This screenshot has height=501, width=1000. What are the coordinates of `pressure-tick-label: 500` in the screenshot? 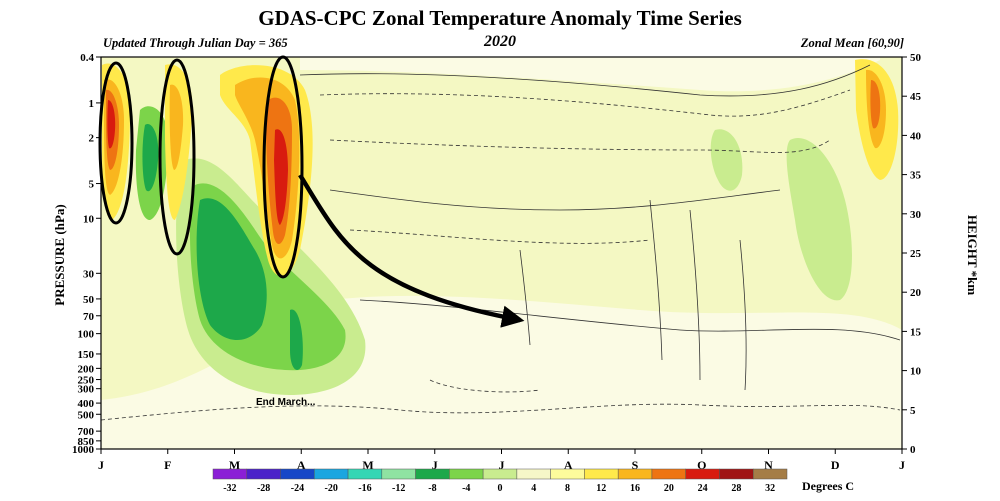 It's located at (86, 415).